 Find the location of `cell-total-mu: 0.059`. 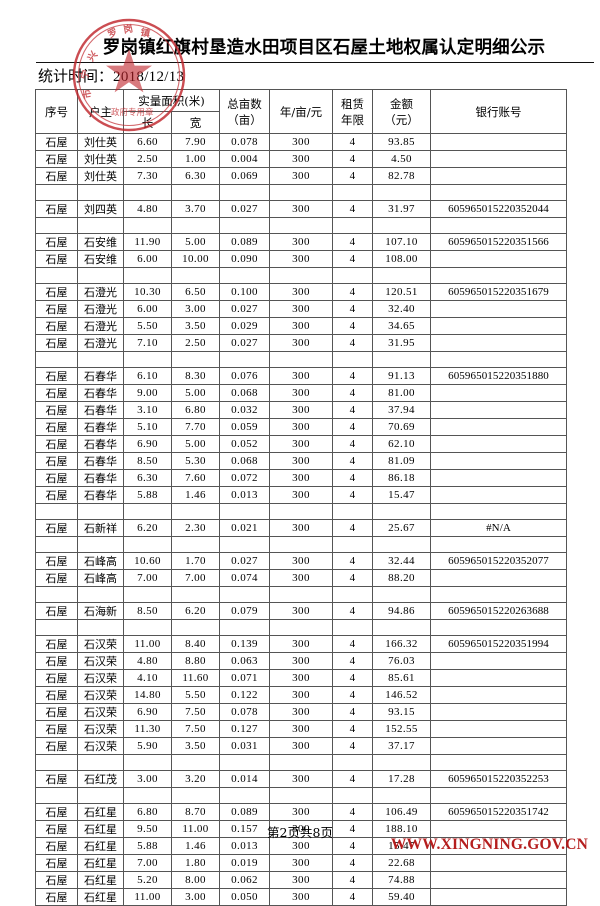

cell-total-mu: 0.059 is located at coordinates (245, 427).